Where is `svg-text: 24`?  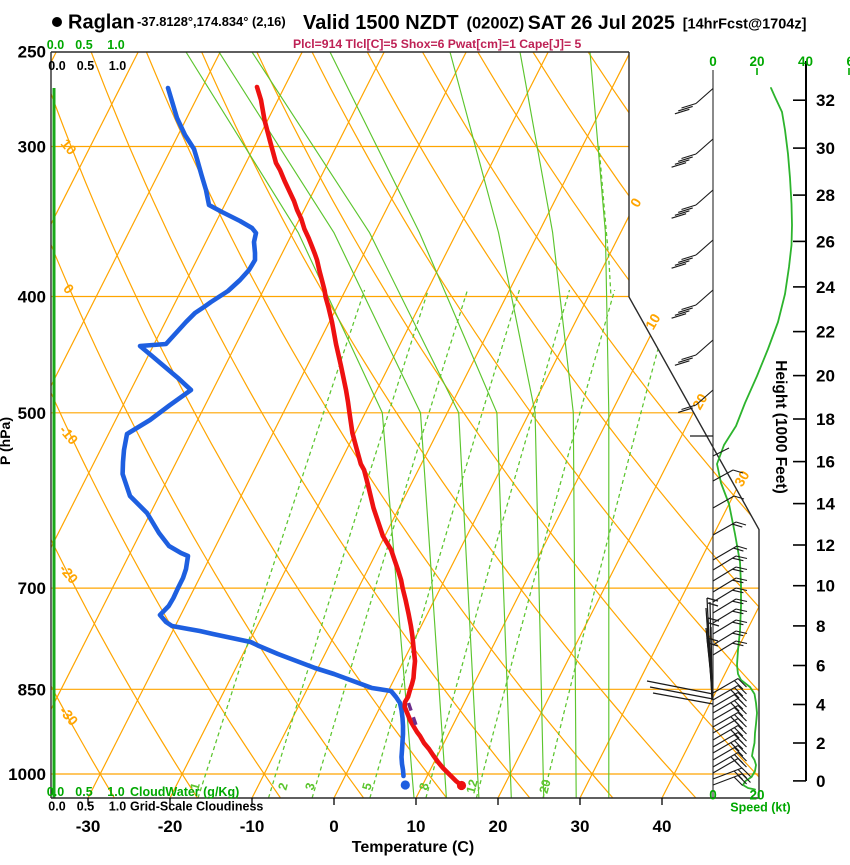 svg-text: 24 is located at coordinates (825, 287).